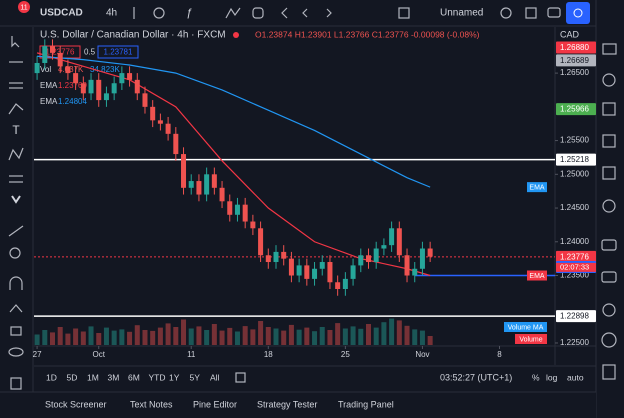 The height and width of the screenshot is (418, 624). Describe the element at coordinates (51, 377) in the screenshot. I see `range-button: 1D` at that location.